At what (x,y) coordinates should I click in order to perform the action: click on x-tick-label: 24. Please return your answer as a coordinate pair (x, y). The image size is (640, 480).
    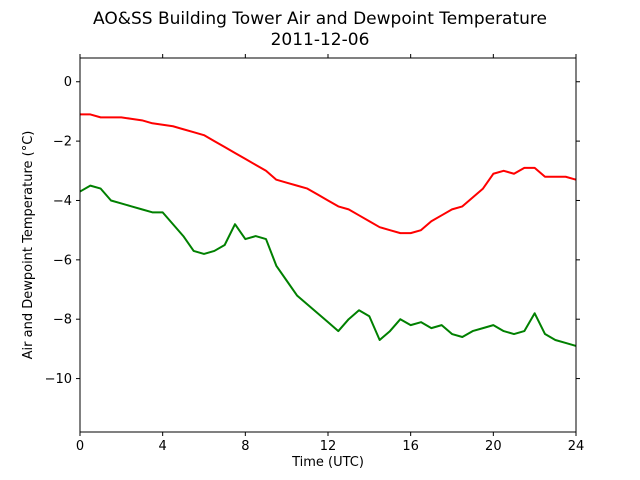
    Looking at the image, I should click on (576, 446).